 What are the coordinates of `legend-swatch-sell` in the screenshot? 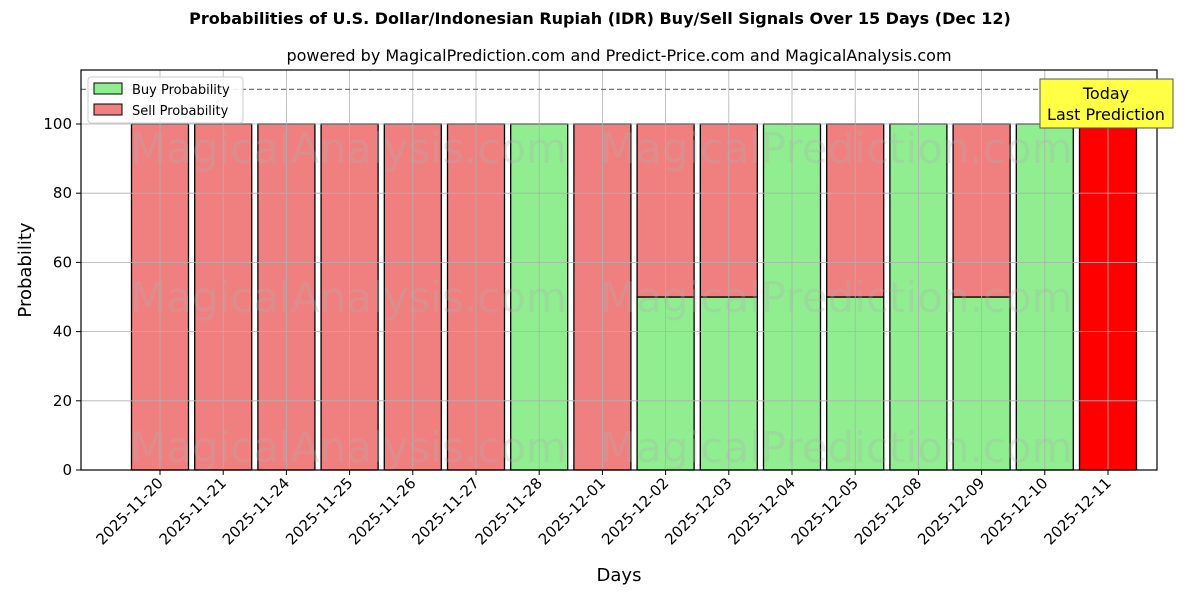 It's located at (108, 109).